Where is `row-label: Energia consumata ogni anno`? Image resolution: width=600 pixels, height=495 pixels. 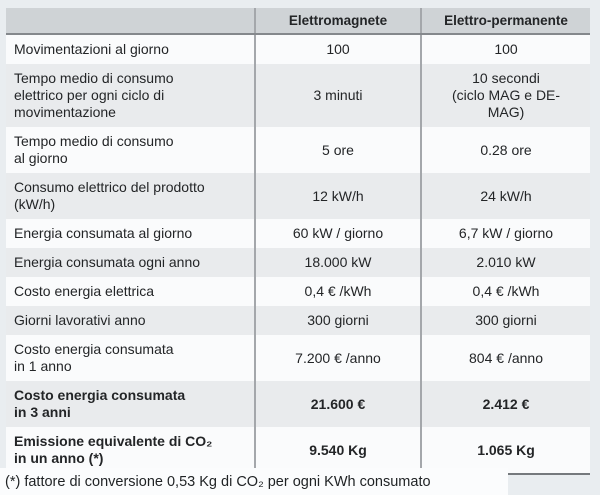 row-label: Energia consumata ogni anno is located at coordinates (107, 262).